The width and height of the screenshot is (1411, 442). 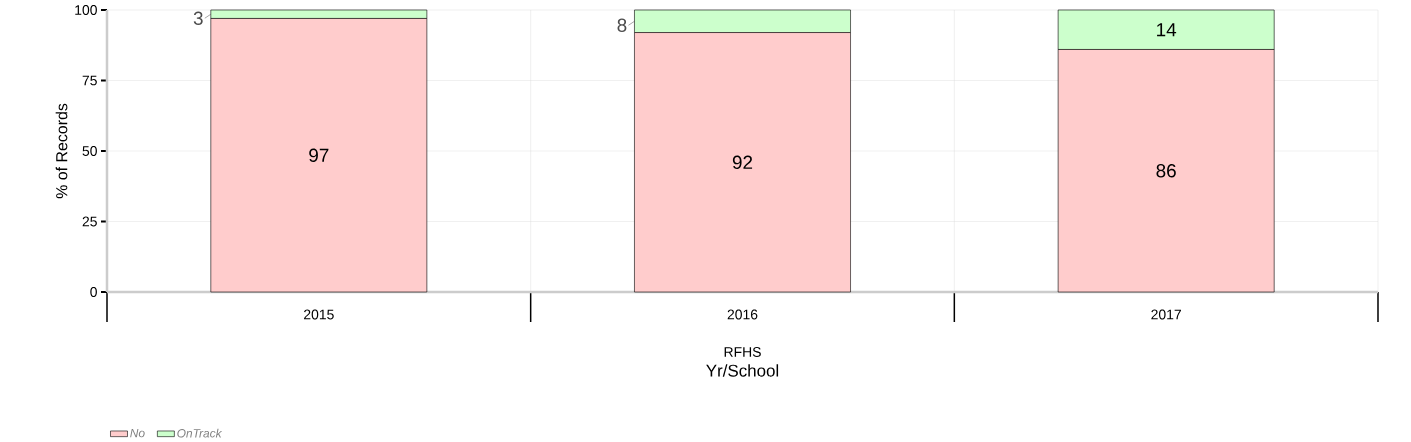 I want to click on y-tick-label: 25, so click(x=89, y=221).